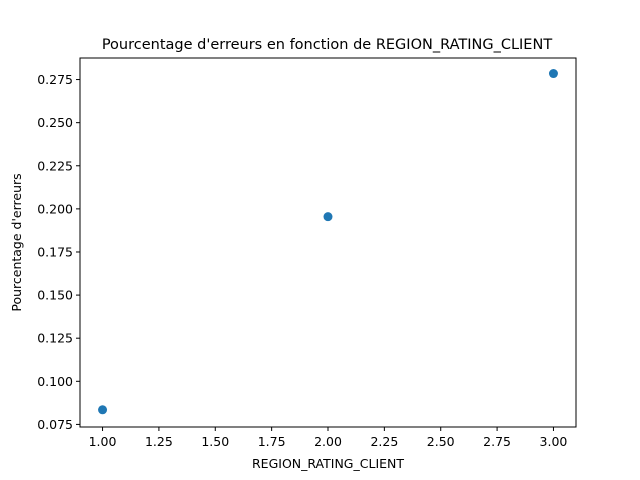 The image size is (640, 480). I want to click on x-tick-label: 2.25, so click(384, 441).